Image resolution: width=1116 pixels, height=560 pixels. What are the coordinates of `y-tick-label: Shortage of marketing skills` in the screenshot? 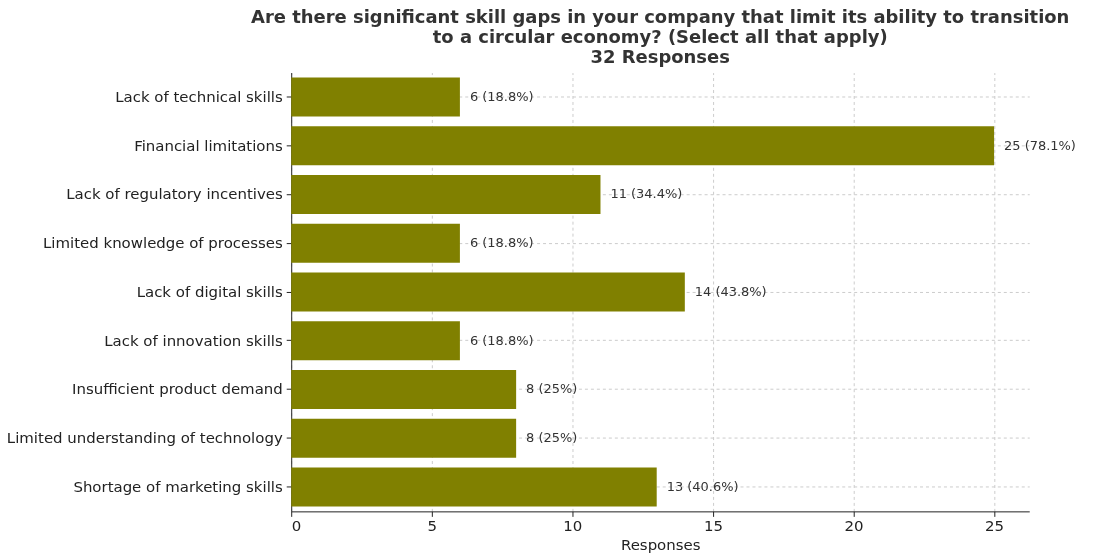 It's located at (178, 486).